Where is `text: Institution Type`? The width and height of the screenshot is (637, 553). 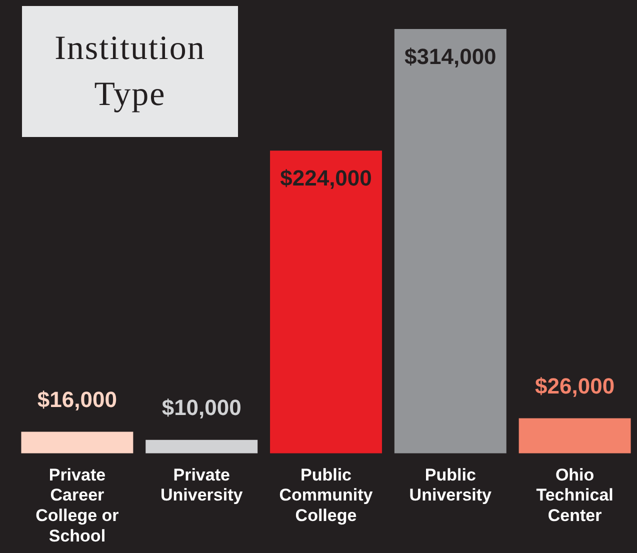
text: Institution Type is located at coordinates (130, 71).